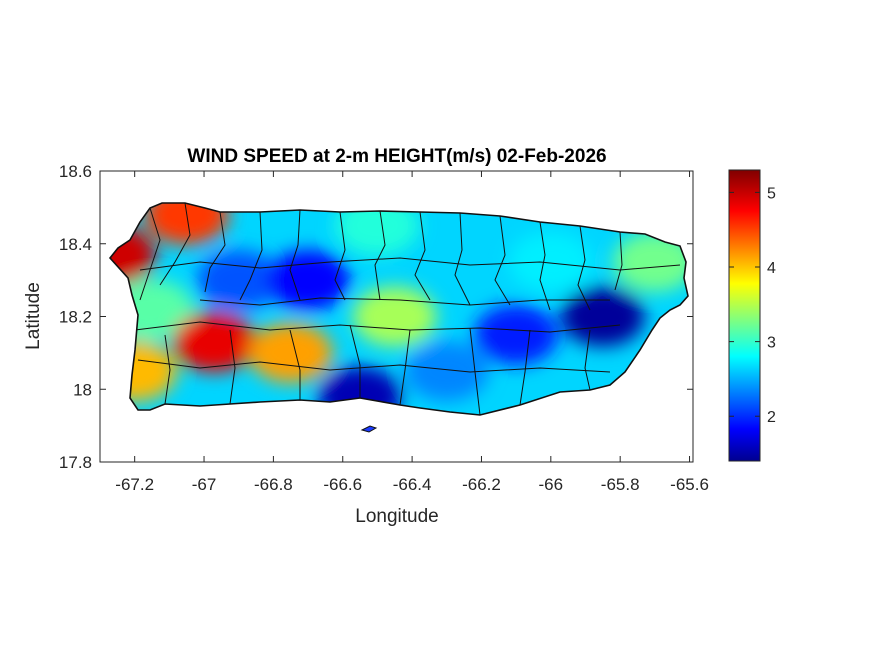 The image size is (875, 656). What do you see at coordinates (412, 484) in the screenshot?
I see `x-tick-label: -66.4` at bounding box center [412, 484].